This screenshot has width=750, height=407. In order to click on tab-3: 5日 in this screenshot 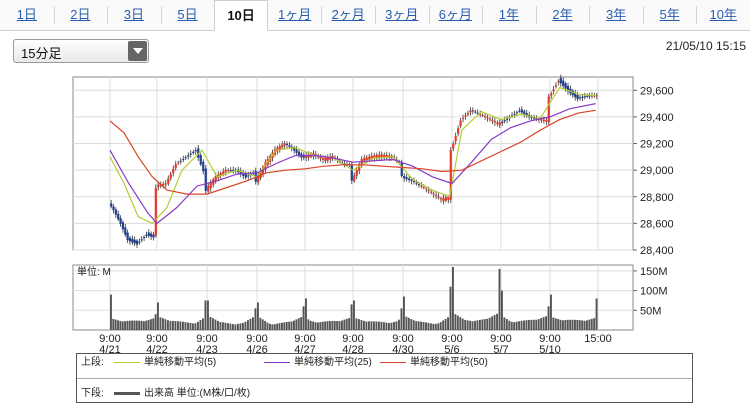, I will do `click(187, 14)`.